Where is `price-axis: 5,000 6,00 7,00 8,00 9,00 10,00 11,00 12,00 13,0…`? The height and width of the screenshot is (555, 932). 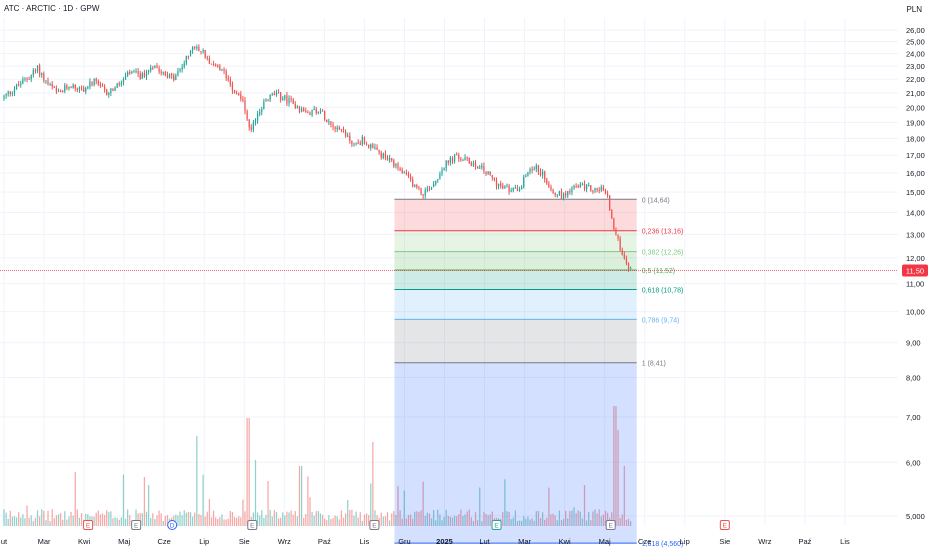 price-axis: 5,000 6,00 7,00 8,00 9,00 10,00 11,00 12,00 13,0… is located at coordinates (915, 273).